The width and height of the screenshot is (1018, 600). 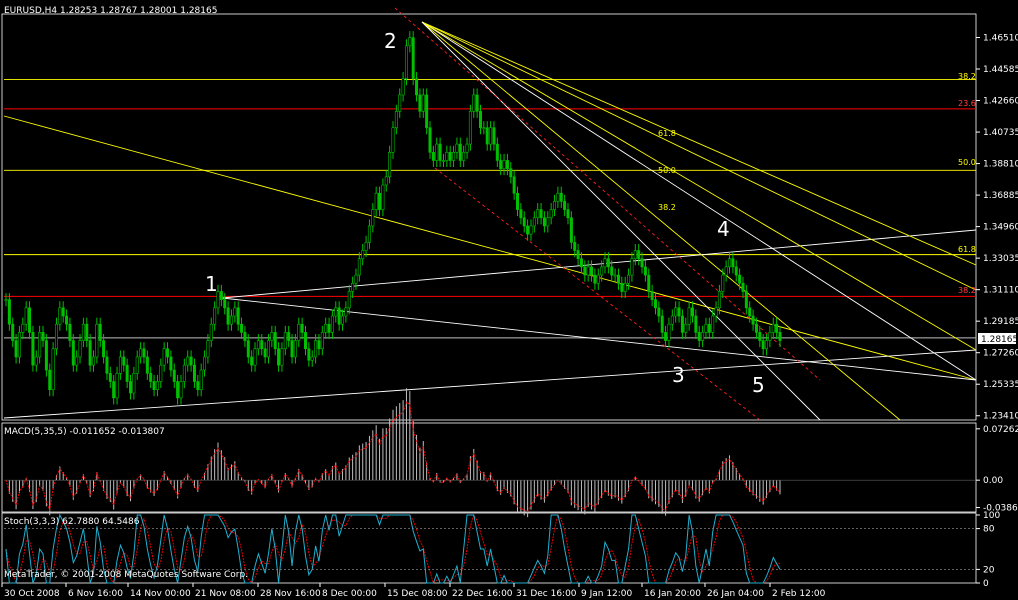 I want to click on wave-label-2: 2, so click(x=390, y=41).